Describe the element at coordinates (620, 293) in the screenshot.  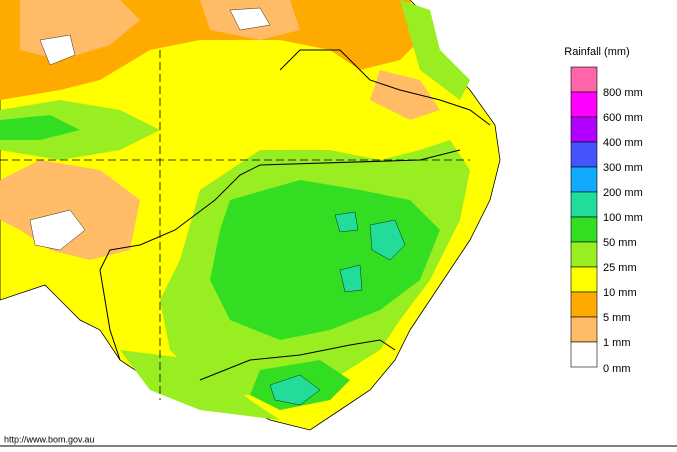
I see `legend-label: 10 mm` at that location.